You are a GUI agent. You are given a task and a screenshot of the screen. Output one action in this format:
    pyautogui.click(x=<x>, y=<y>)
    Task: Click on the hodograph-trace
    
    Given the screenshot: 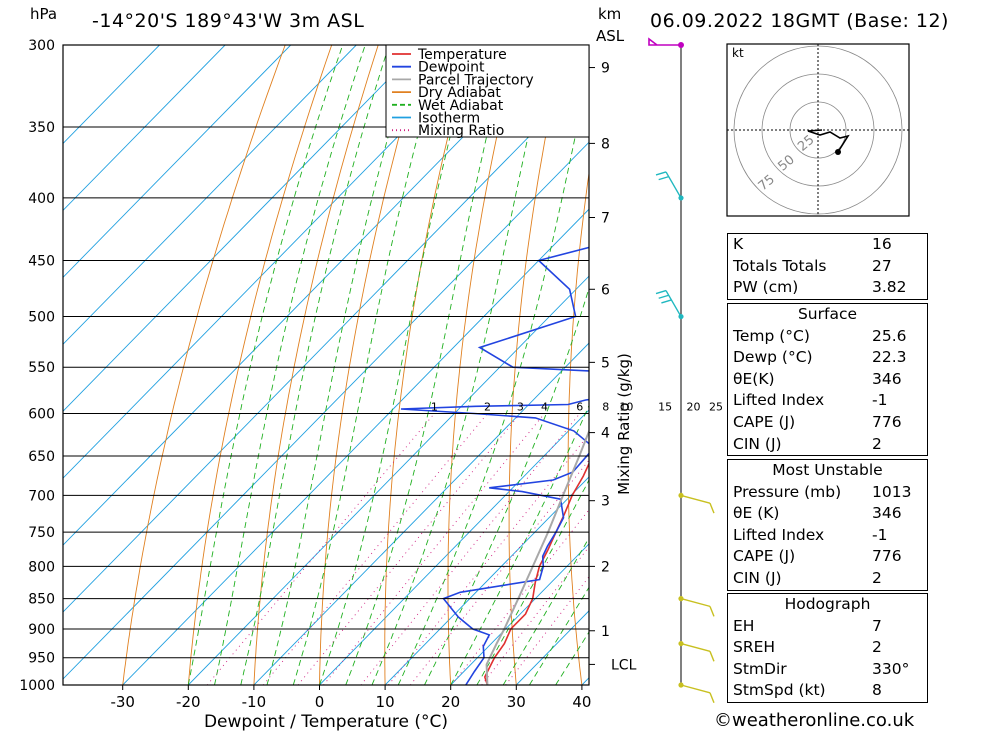 What is the action you would take?
    pyautogui.click(x=828, y=141)
    